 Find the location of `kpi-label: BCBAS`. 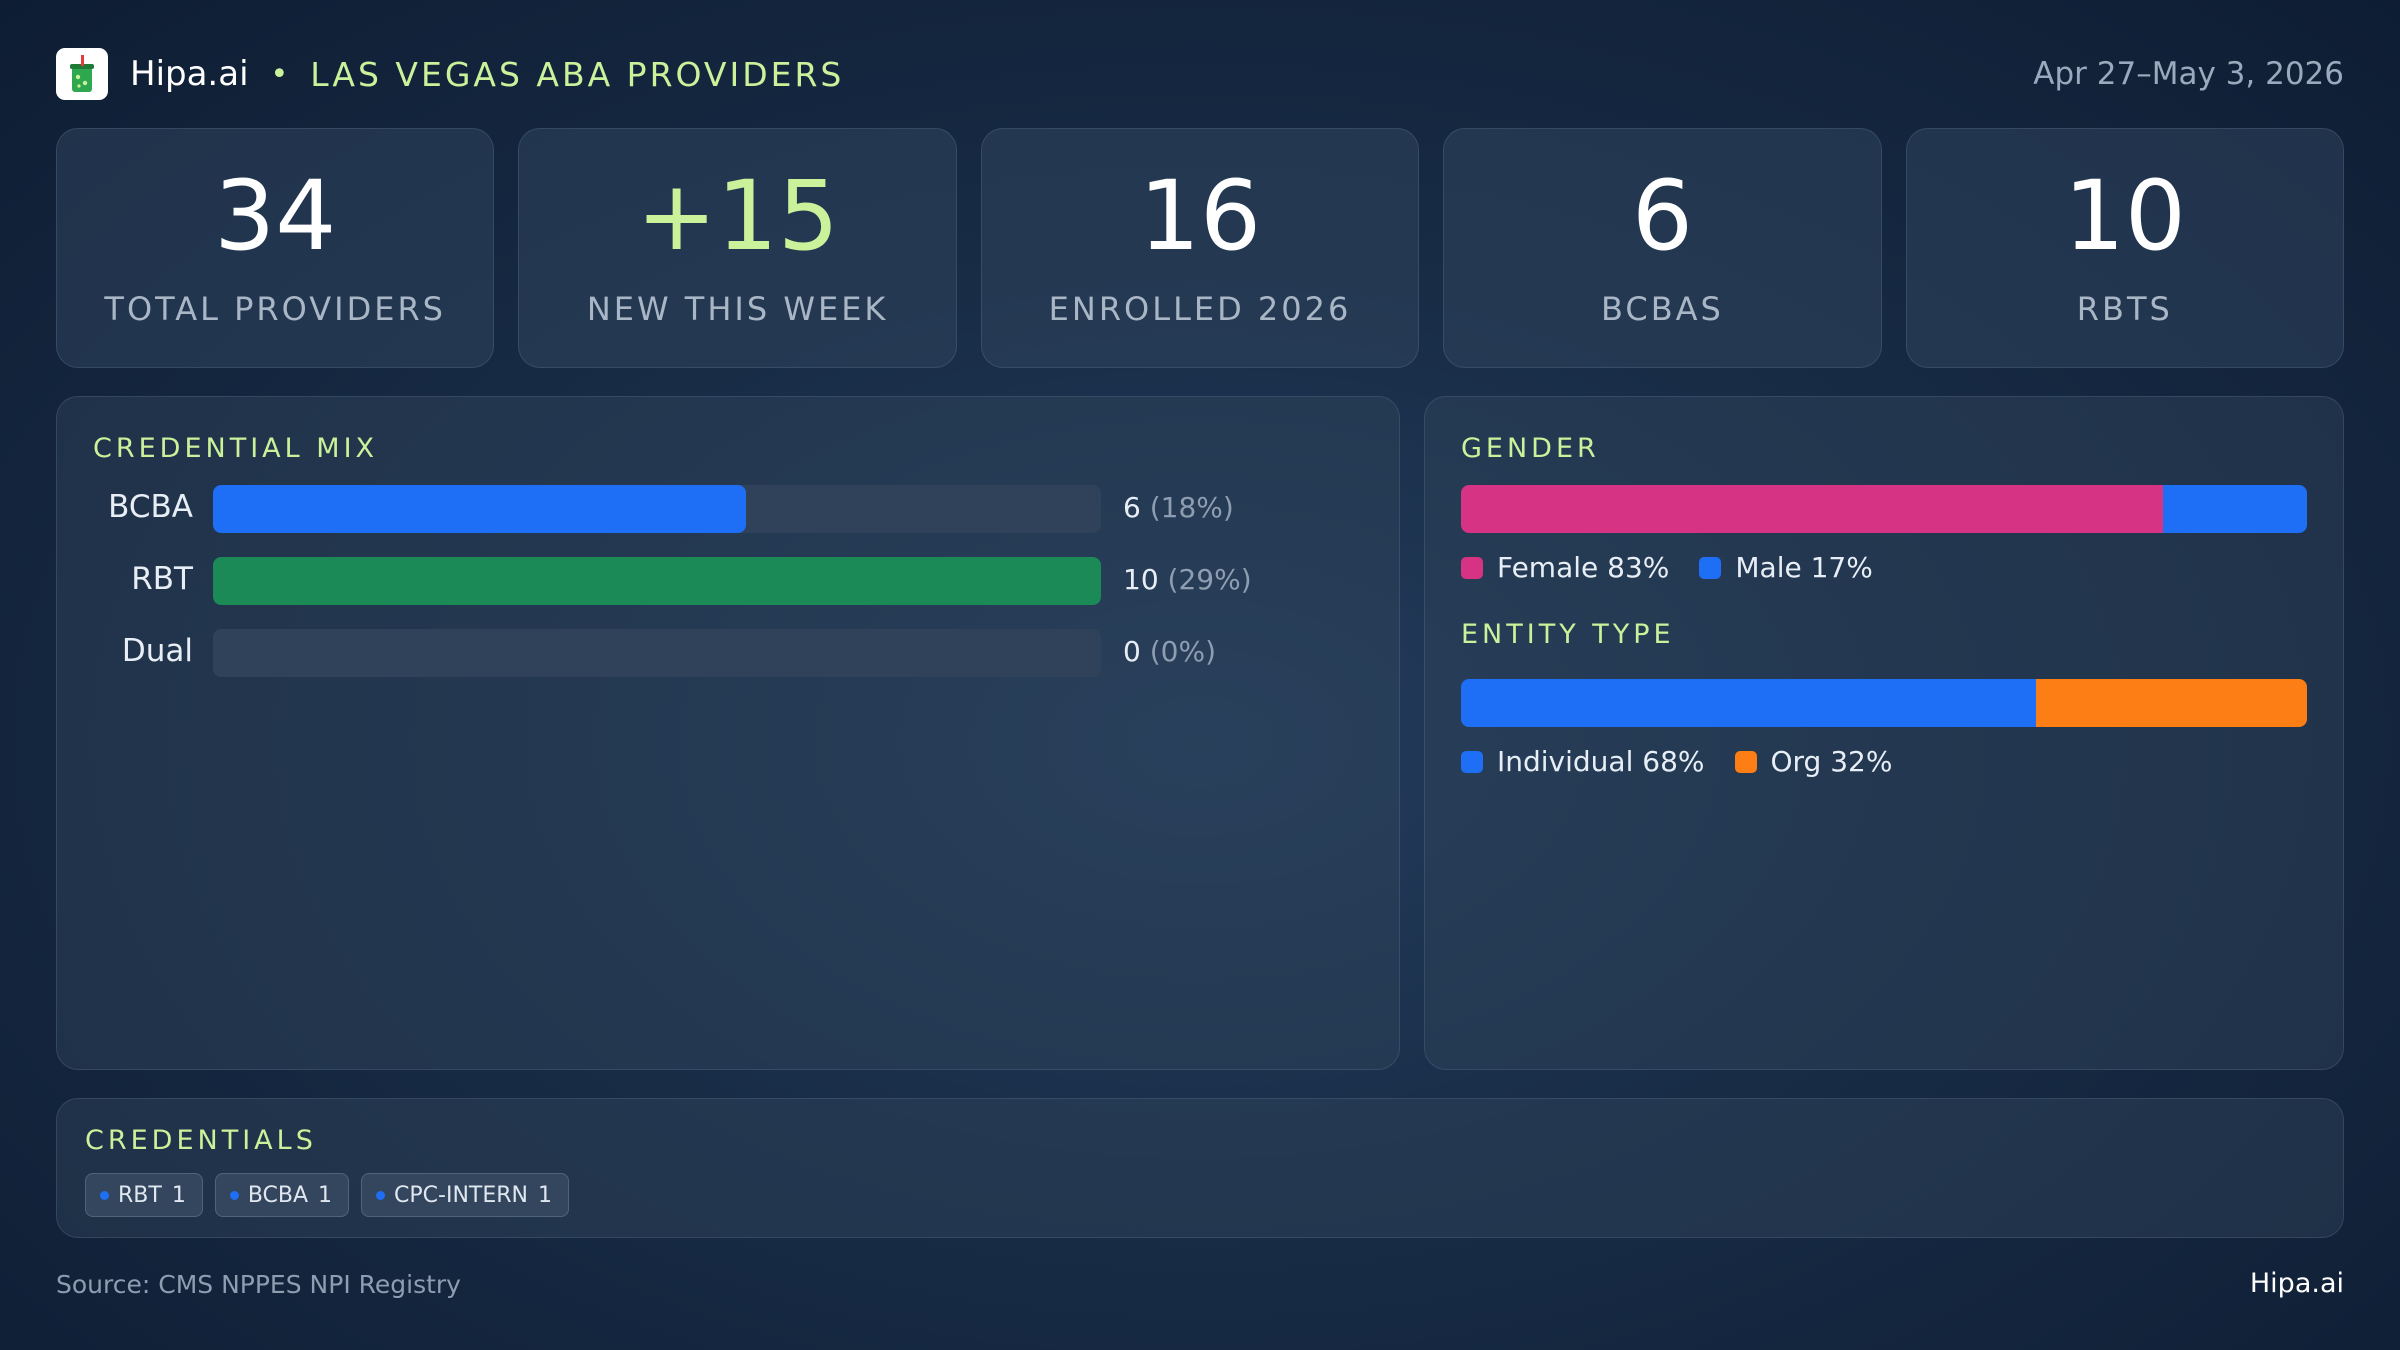

kpi-label: BCBAS is located at coordinates (1662, 309).